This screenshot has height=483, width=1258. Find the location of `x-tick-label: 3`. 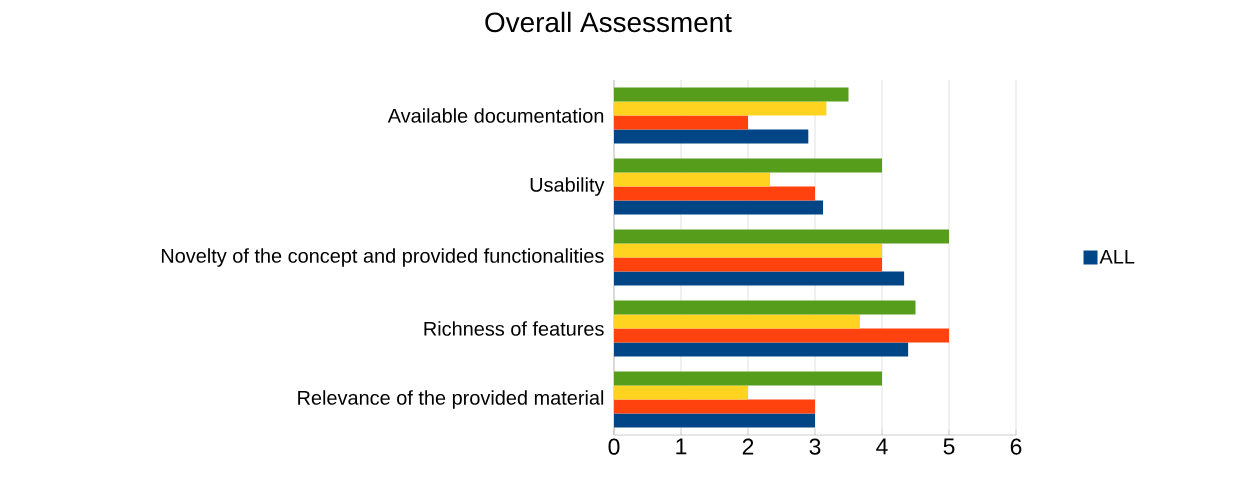

x-tick-label: 3 is located at coordinates (815, 446).